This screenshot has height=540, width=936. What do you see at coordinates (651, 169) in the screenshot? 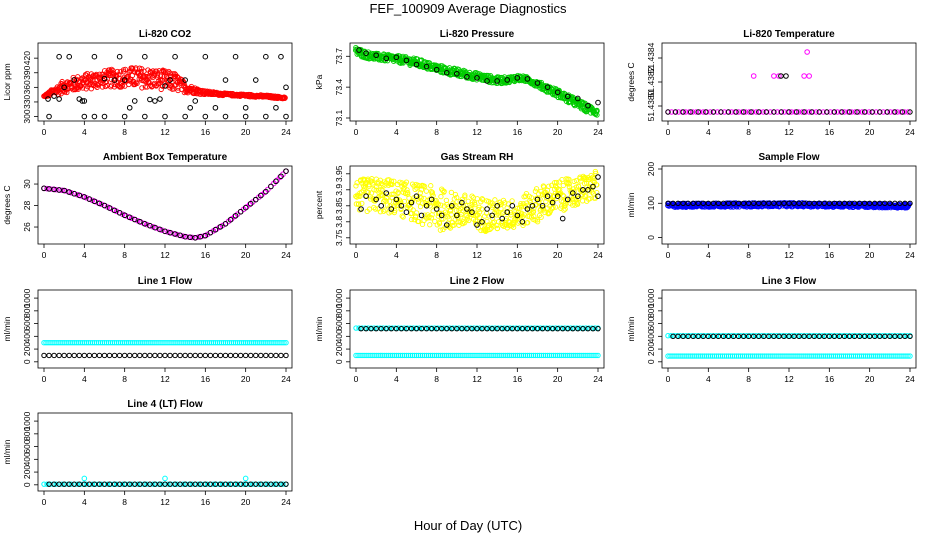
I see `y-tick-label: 200` at bounding box center [651, 169].